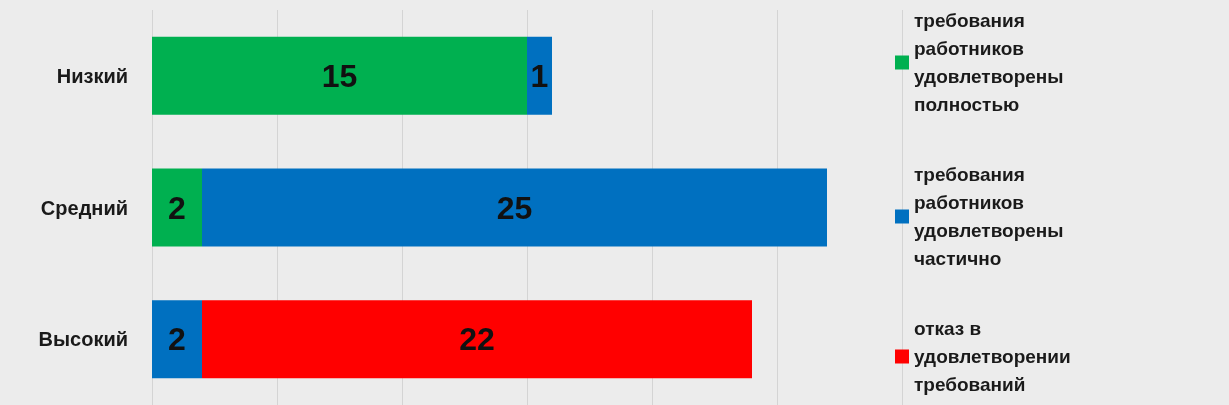 The height and width of the screenshot is (405, 1229). Describe the element at coordinates (92, 75) in the screenshot. I see `y-tick-label: Низкий` at that location.